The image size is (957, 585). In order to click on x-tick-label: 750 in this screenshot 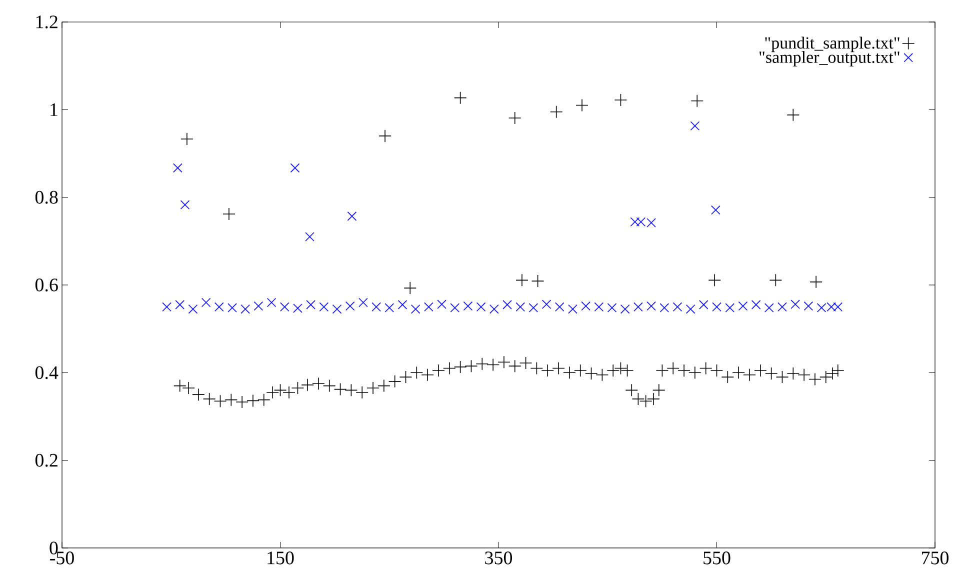, I will do `click(935, 558)`.